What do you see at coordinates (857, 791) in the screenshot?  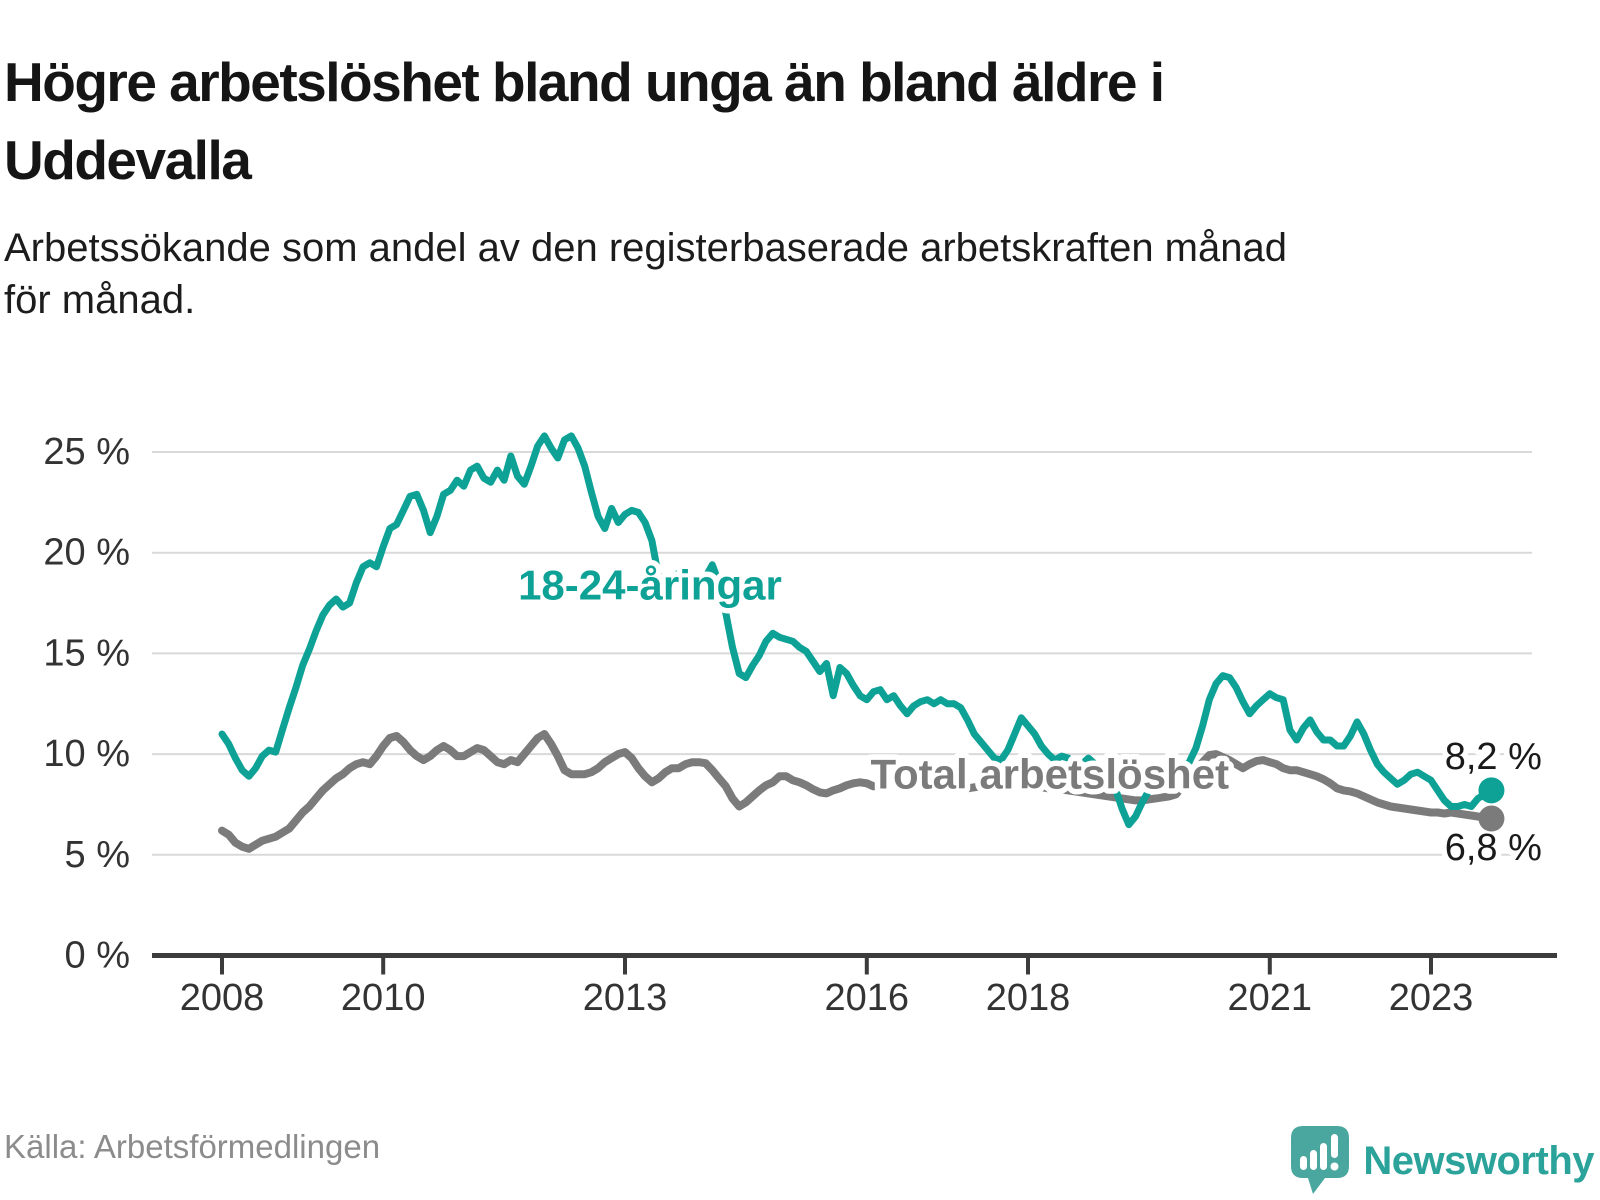 I see `series-line-total` at bounding box center [857, 791].